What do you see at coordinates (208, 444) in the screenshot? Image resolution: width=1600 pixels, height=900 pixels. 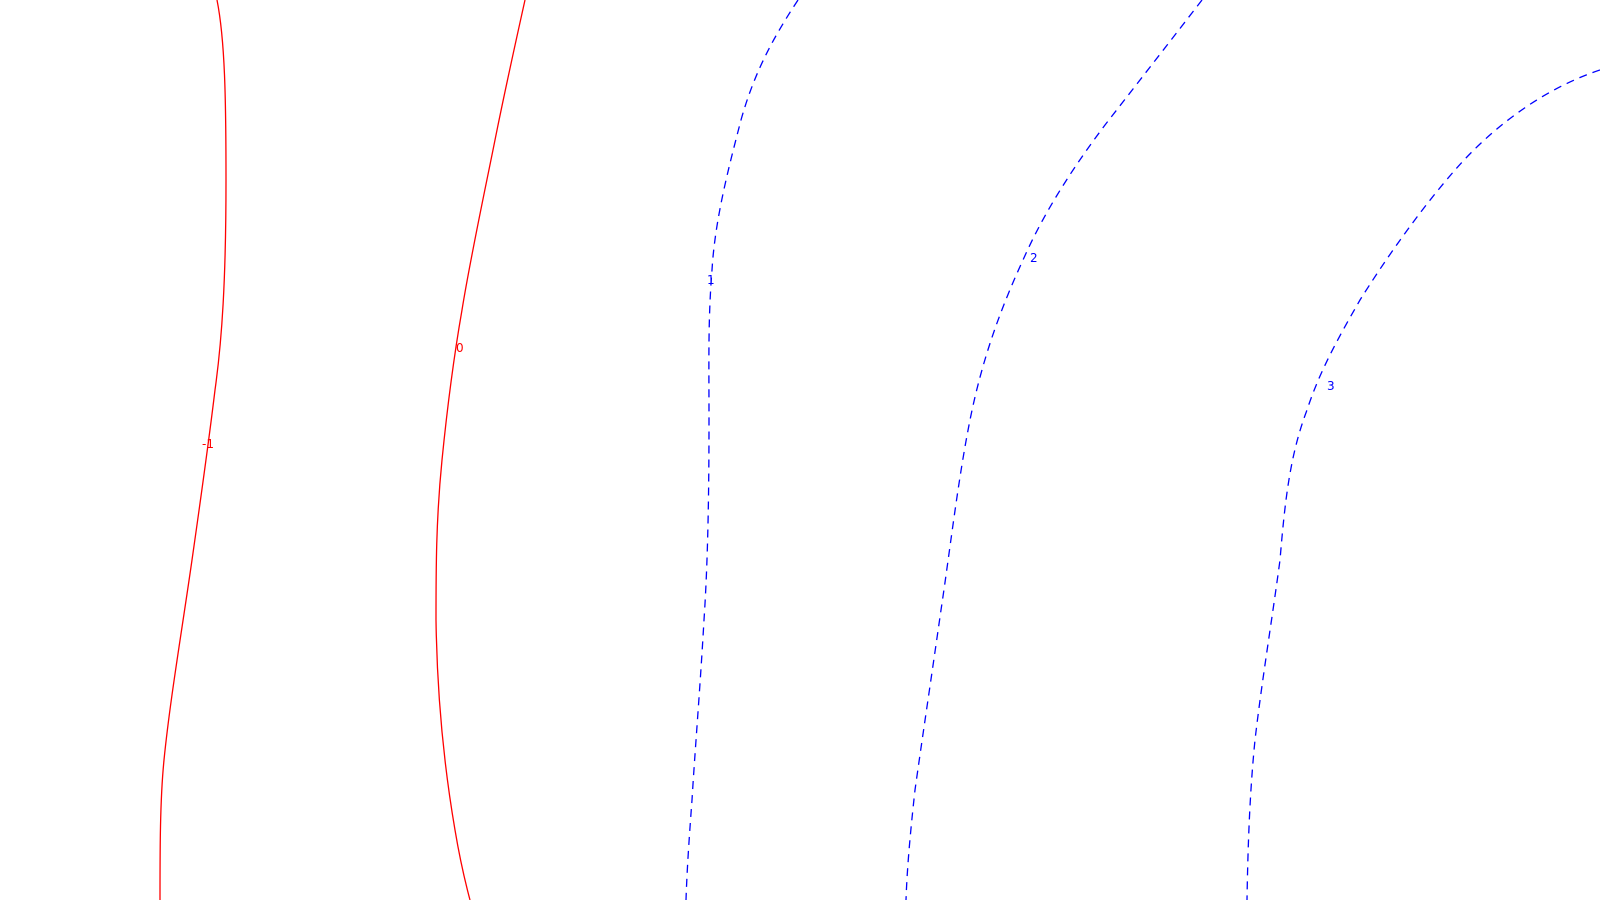 I see `contour-label-minus-1: -1` at bounding box center [208, 444].